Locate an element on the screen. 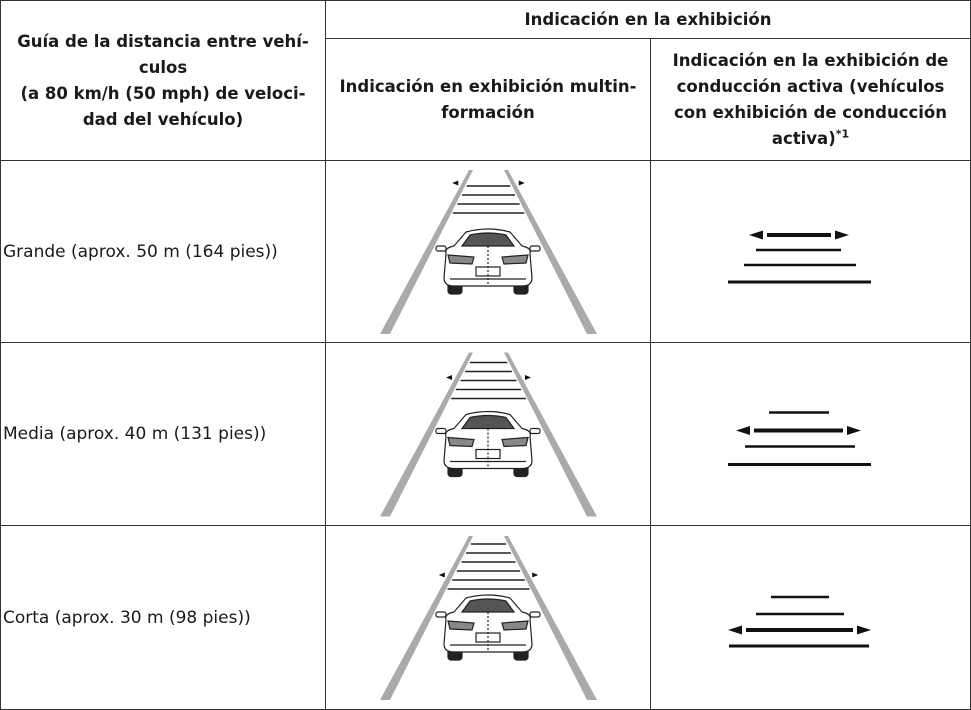 The width and height of the screenshot is (971, 710). distance-label: Grande (aprox. 50 m (164 pies)) is located at coordinates (140, 251).